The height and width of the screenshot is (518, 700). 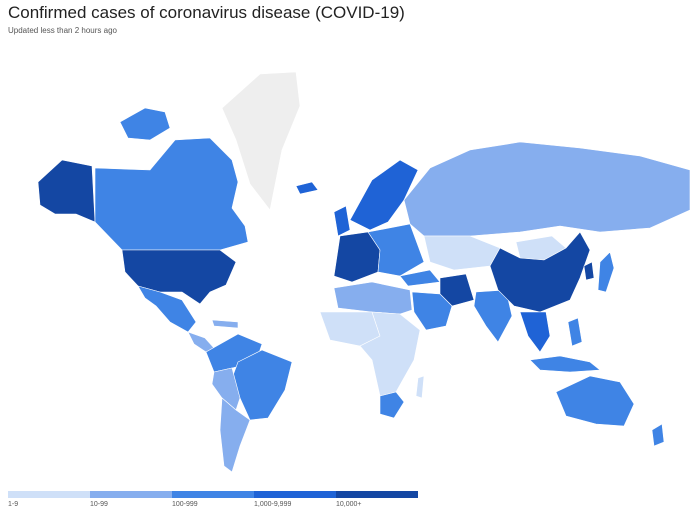 What do you see at coordinates (540, 272) in the screenshot?
I see `region-china` at bounding box center [540, 272].